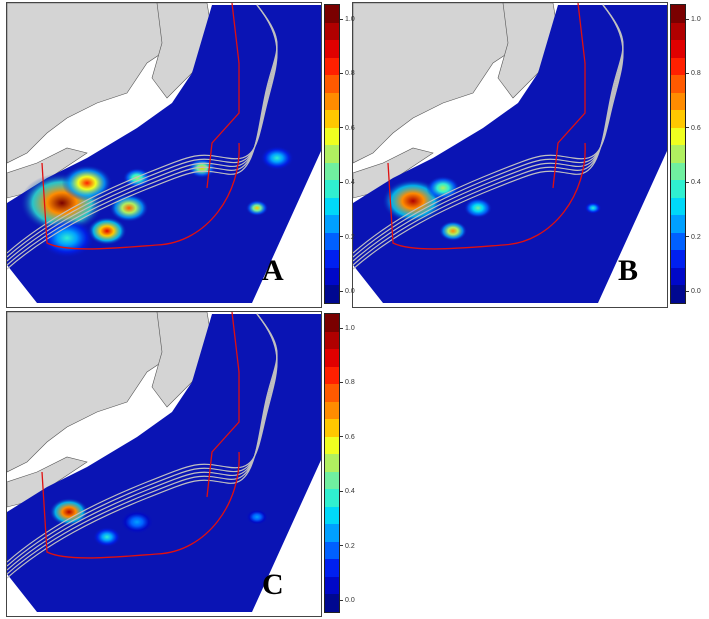 This screenshot has height=619, width=709. Describe the element at coordinates (628, 270) in the screenshot. I see `panel-label-b: B` at that location.